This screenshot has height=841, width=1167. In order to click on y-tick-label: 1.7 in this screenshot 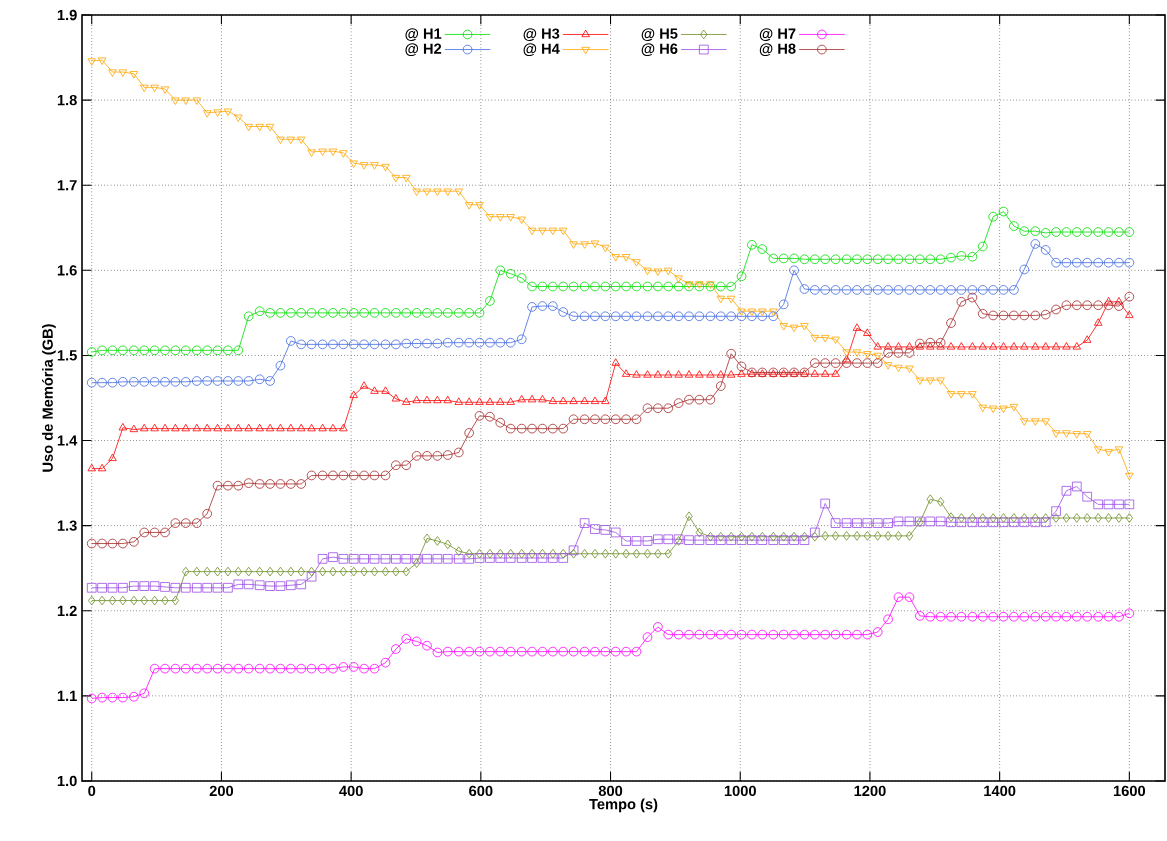, I will do `click(67, 185)`.